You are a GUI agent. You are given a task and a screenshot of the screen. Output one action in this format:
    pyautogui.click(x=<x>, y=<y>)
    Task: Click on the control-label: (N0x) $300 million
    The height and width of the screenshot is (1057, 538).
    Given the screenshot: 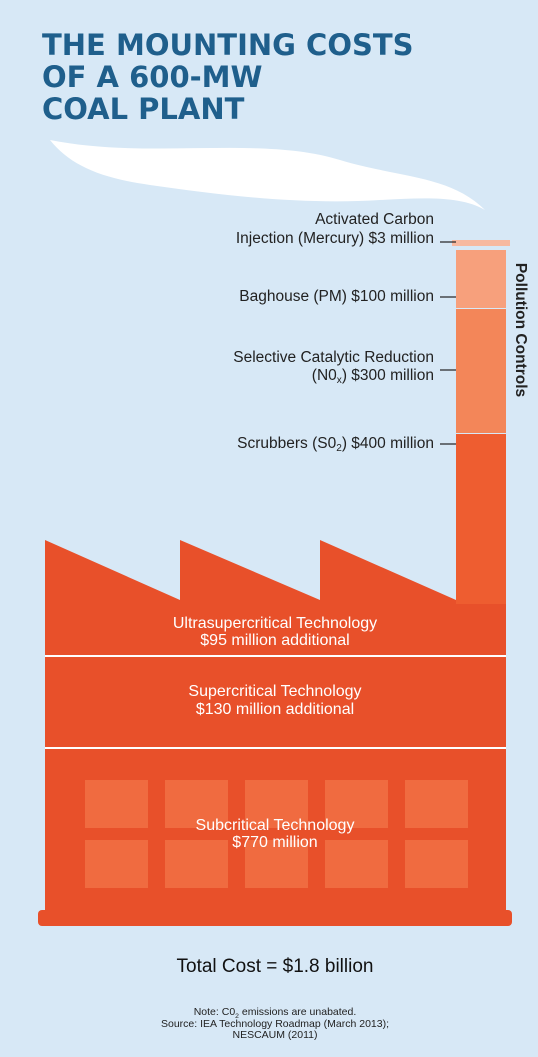 What is the action you would take?
    pyautogui.click(x=373, y=376)
    